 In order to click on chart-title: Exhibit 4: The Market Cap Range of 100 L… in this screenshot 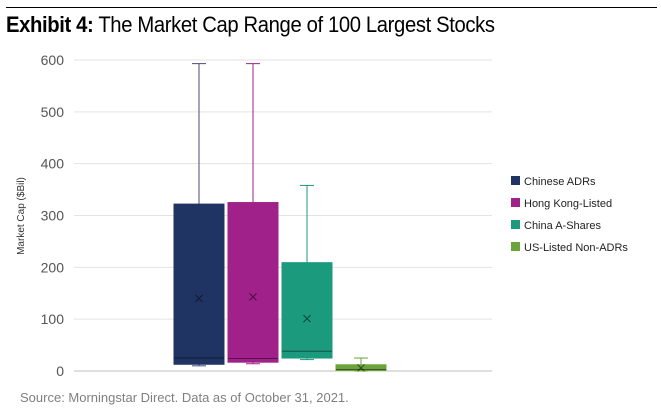, I will do `click(250, 25)`.